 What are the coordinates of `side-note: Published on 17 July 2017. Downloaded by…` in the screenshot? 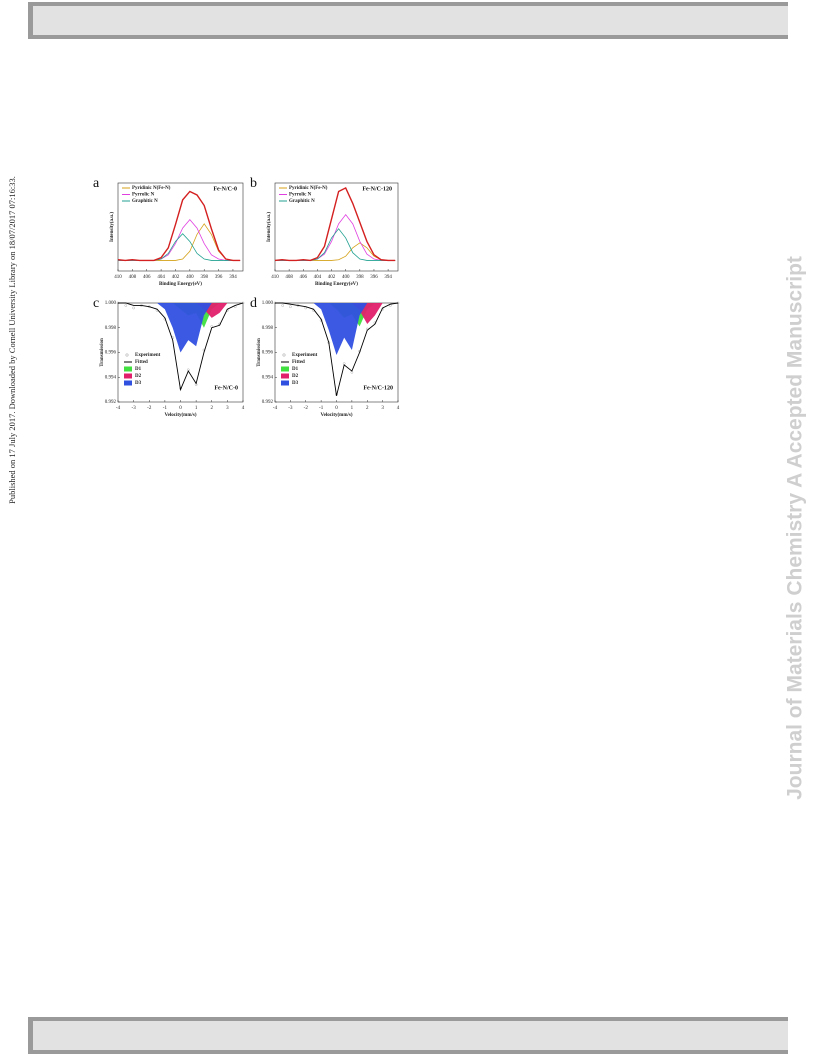 It's located at (12, 340).